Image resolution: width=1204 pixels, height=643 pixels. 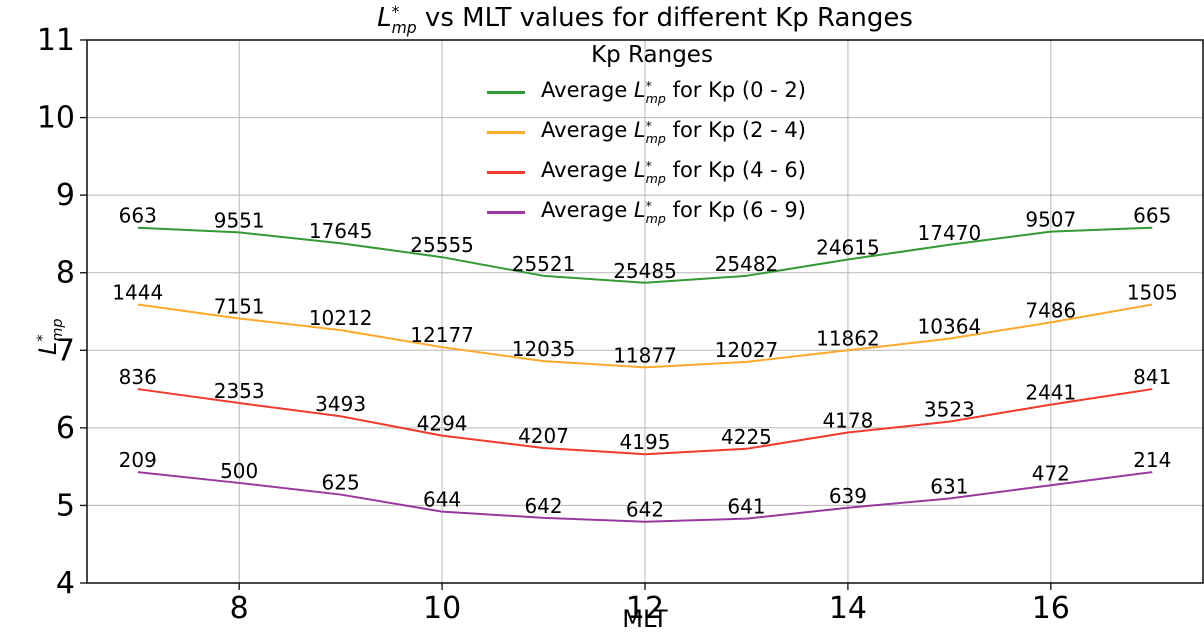 What do you see at coordinates (645, 619) in the screenshot?
I see `x-axis-label: MLT` at bounding box center [645, 619].